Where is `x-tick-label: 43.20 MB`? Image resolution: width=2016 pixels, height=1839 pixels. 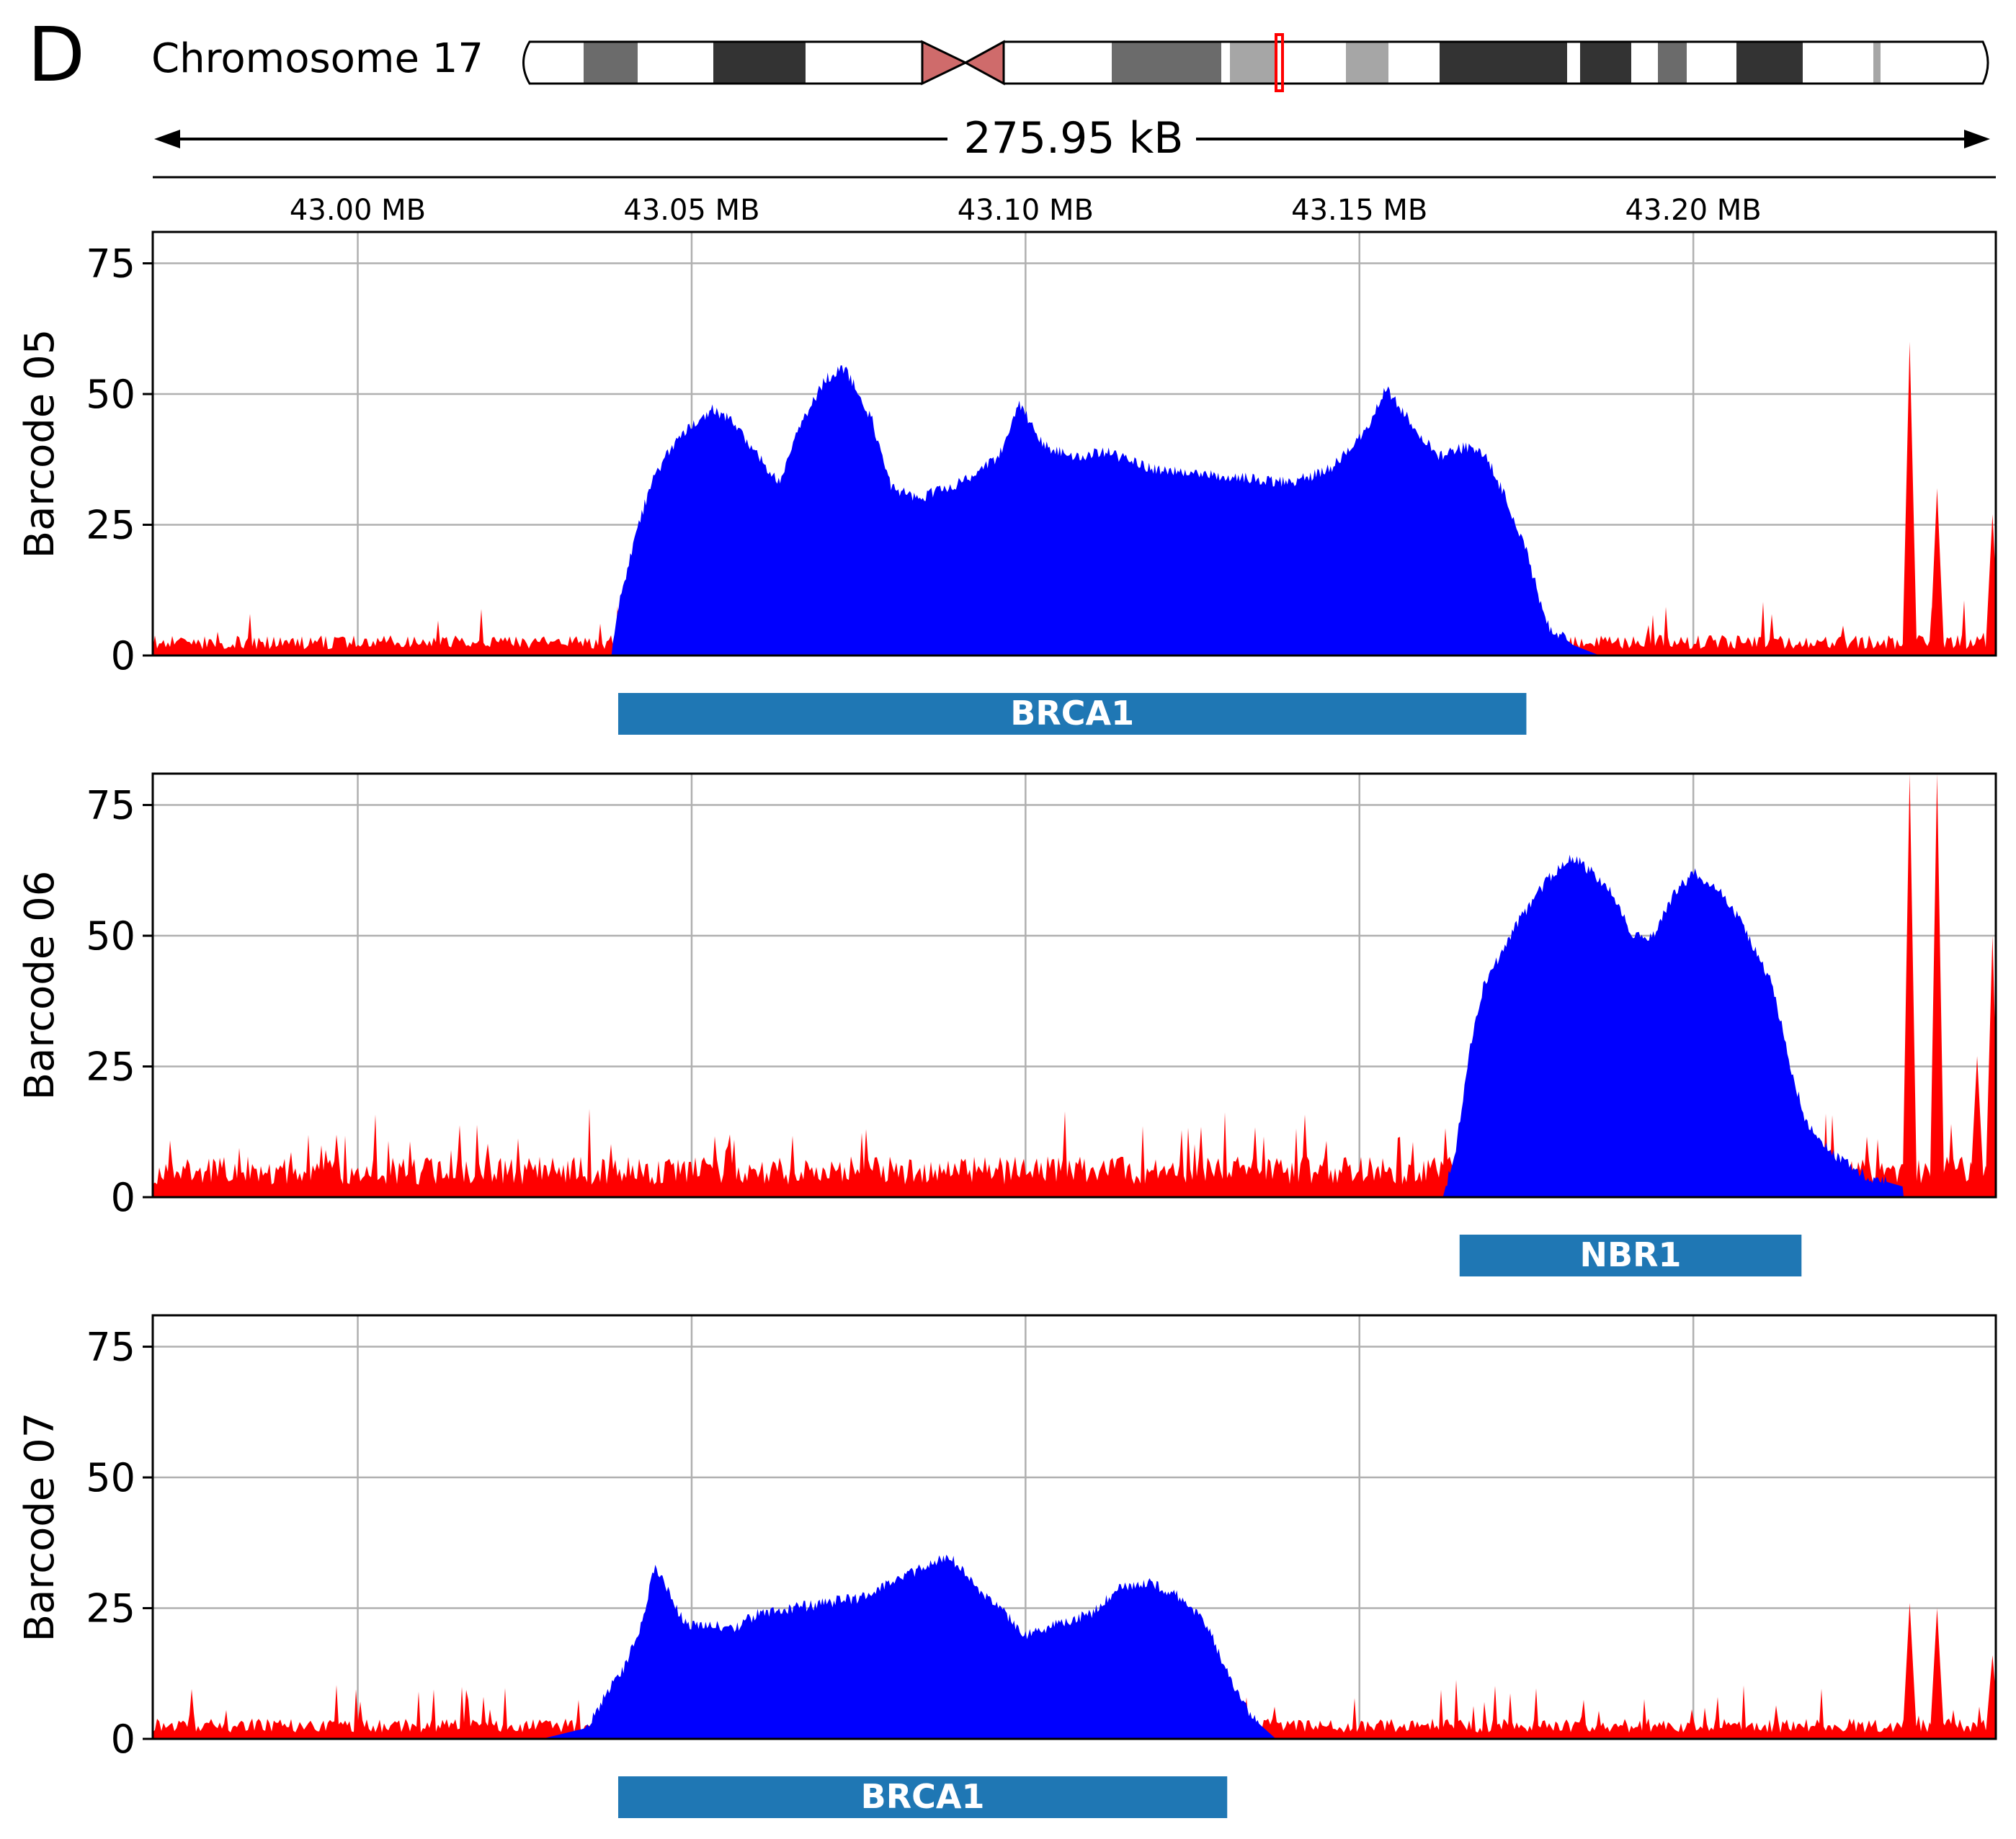
x-tick-label: 43.20 MB is located at coordinates (1693, 210).